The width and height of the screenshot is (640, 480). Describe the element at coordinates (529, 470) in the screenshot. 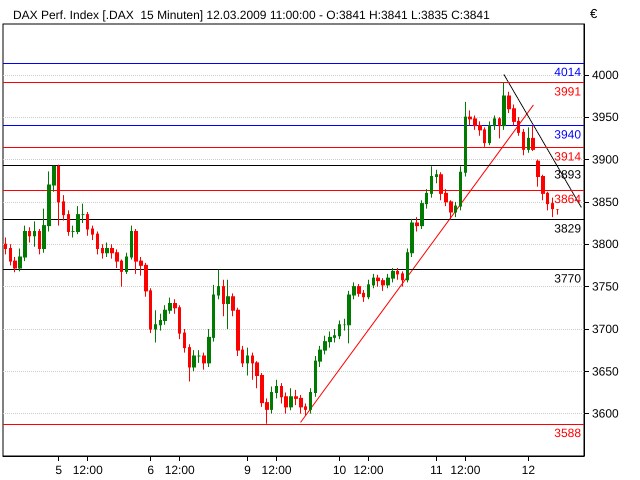

I see `x-tick-label: 12` at that location.